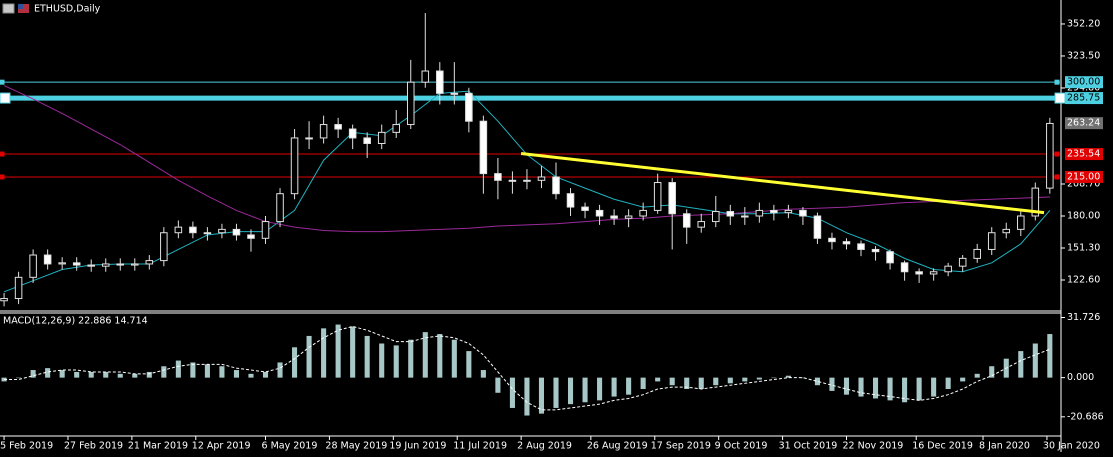 This screenshot has width=1113, height=457. I want to click on x-tick-label: 28 May 2019, so click(356, 446).